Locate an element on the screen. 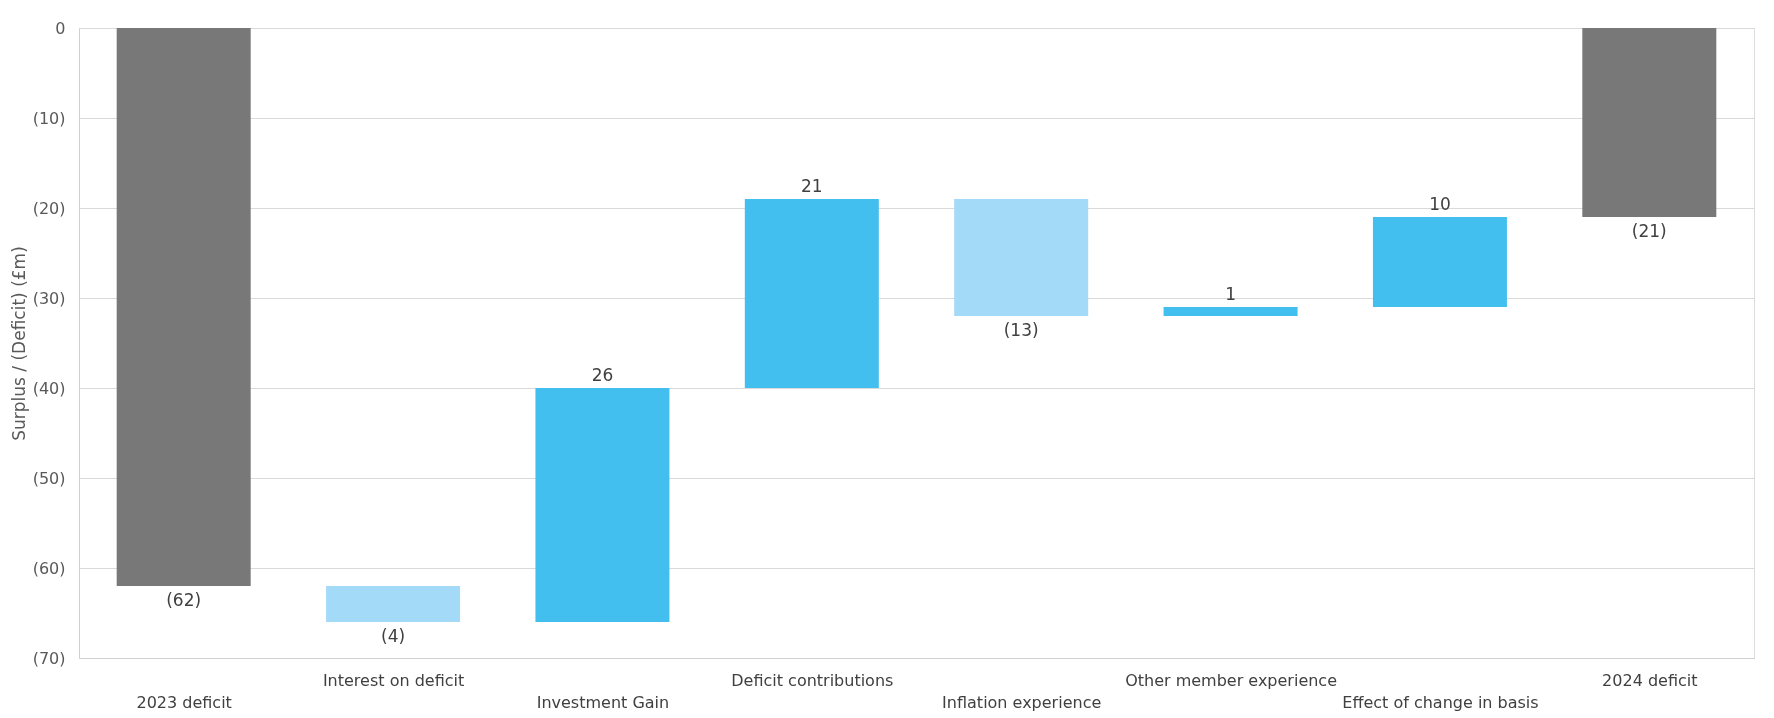 This screenshot has width=1774, height=718. data-label: (21) is located at coordinates (1649, 231).